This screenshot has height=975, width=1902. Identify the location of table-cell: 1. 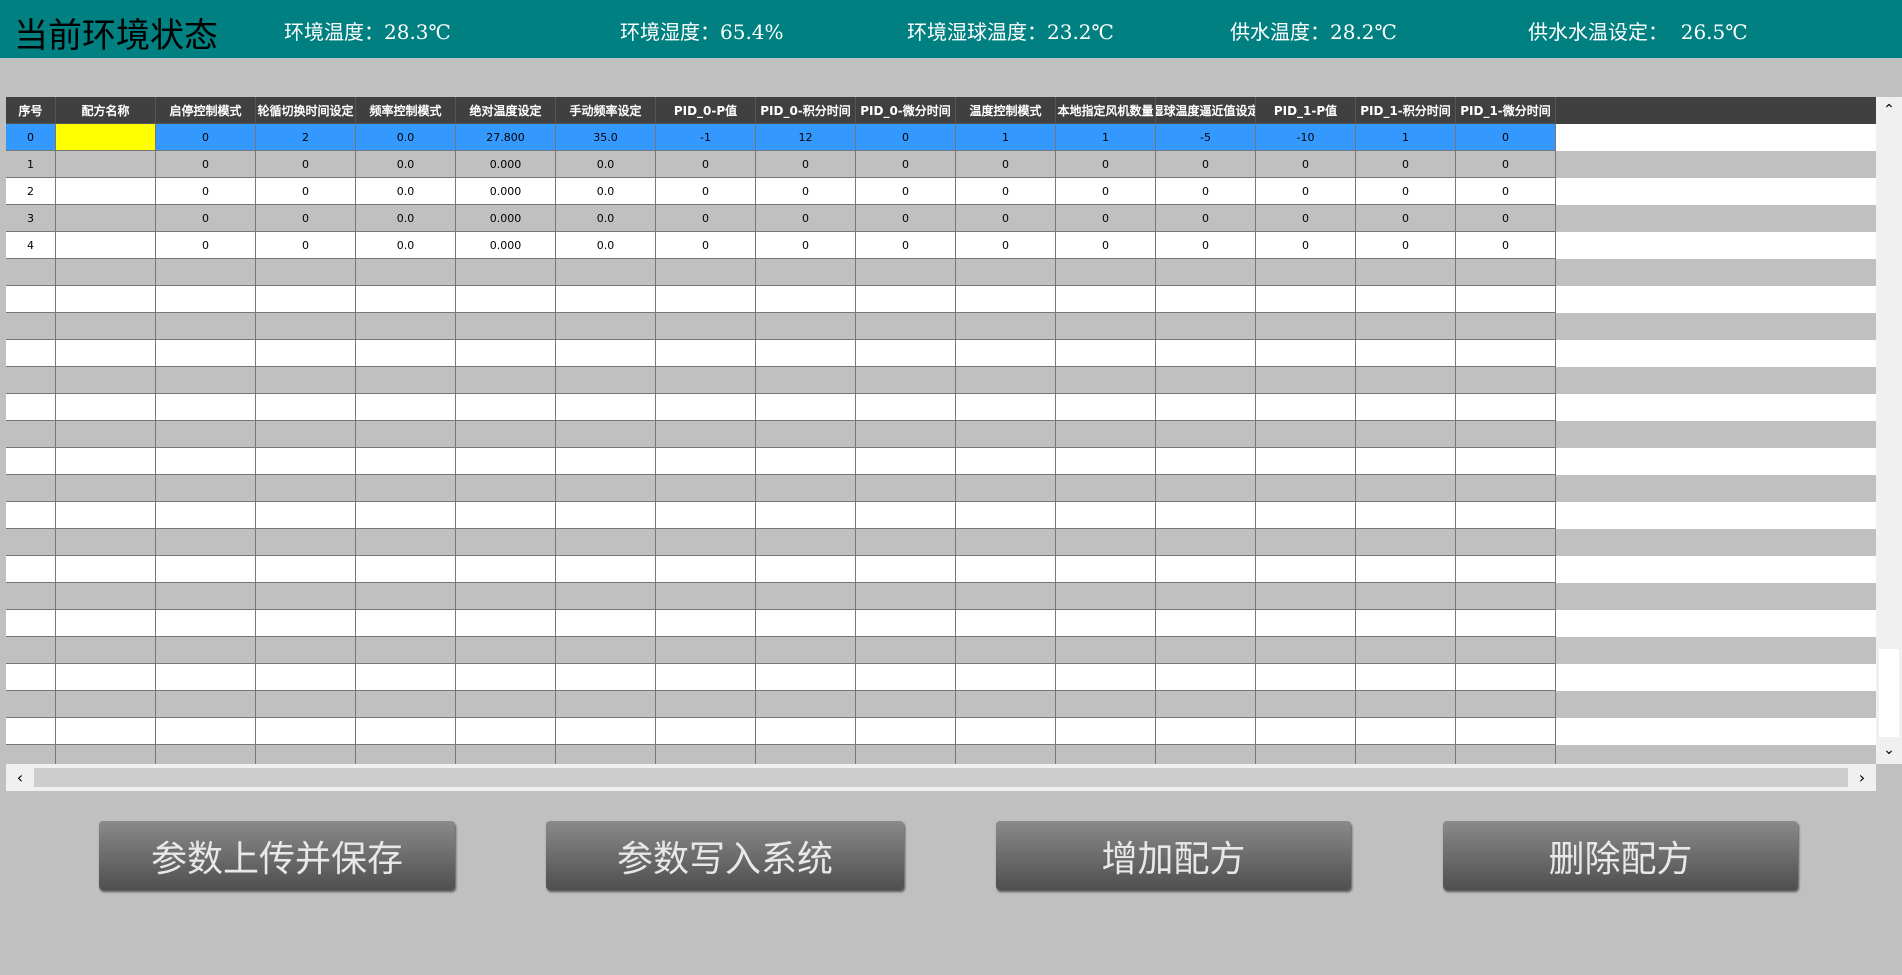
(1106, 137).